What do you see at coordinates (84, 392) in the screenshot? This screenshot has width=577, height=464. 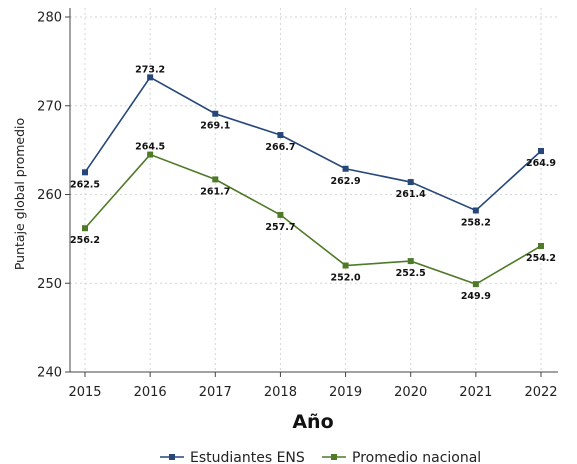 I see `x-tick-label: 2015` at bounding box center [84, 392].